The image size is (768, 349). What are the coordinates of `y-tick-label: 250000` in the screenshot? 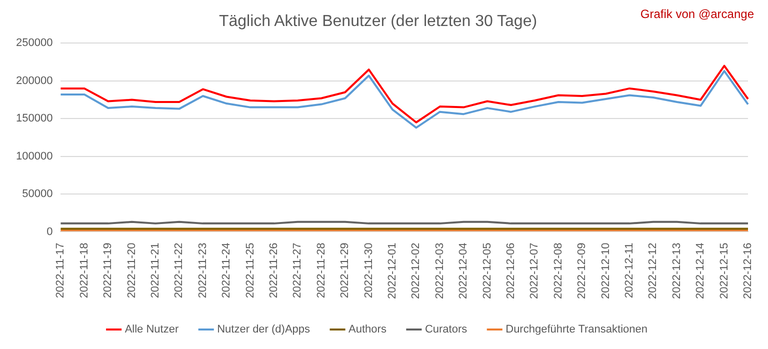 It's located at (34, 43).